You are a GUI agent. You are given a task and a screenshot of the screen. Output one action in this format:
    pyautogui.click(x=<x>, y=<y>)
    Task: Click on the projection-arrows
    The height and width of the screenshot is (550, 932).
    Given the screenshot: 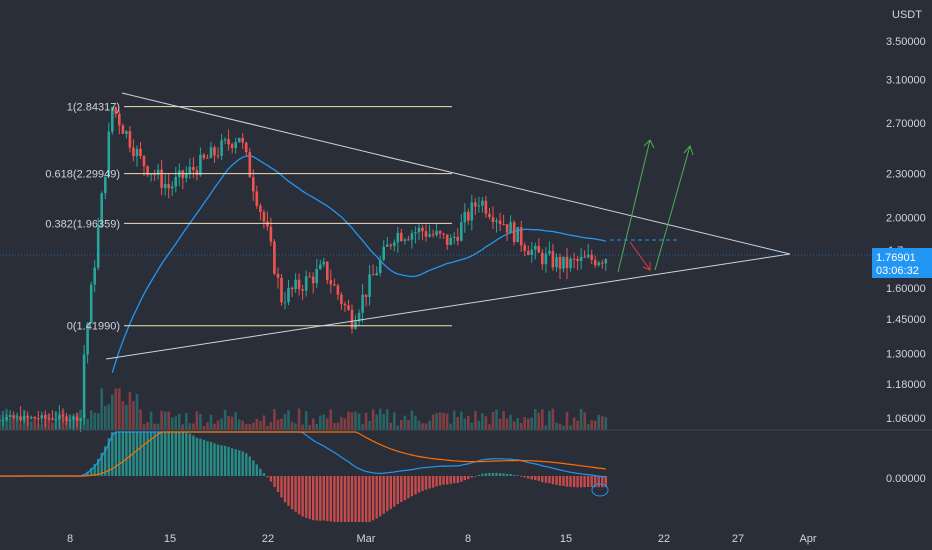 What is the action you would take?
    pyautogui.click(x=652, y=206)
    